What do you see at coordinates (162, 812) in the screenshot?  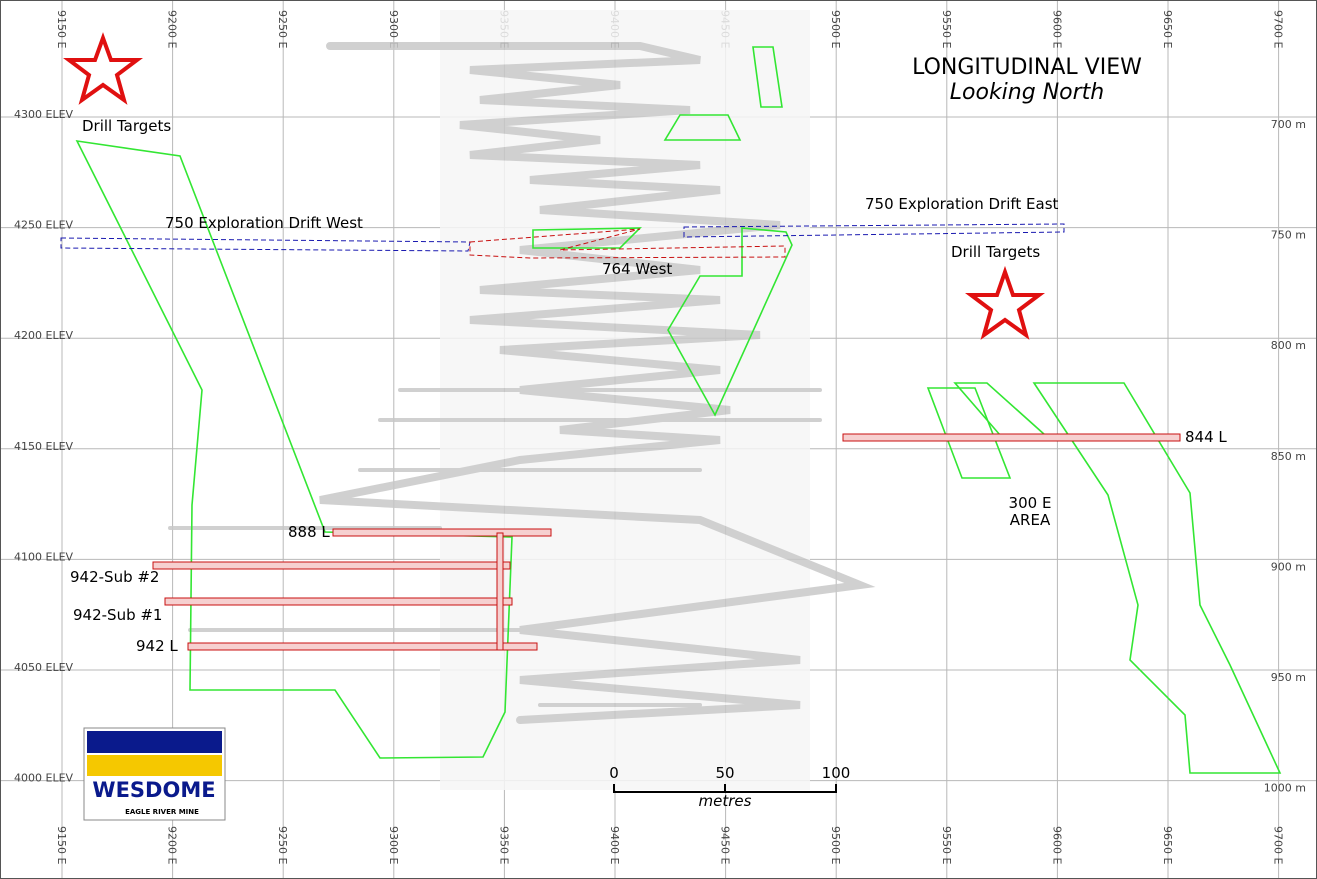 I see `logo-mine: EAGLE RIVER MINE` at bounding box center [162, 812].